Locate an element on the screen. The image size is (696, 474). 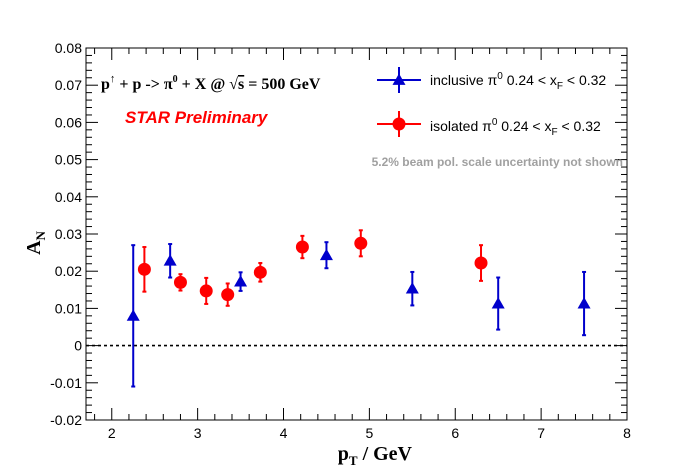
x-tick-label: 5 is located at coordinates (369, 433).